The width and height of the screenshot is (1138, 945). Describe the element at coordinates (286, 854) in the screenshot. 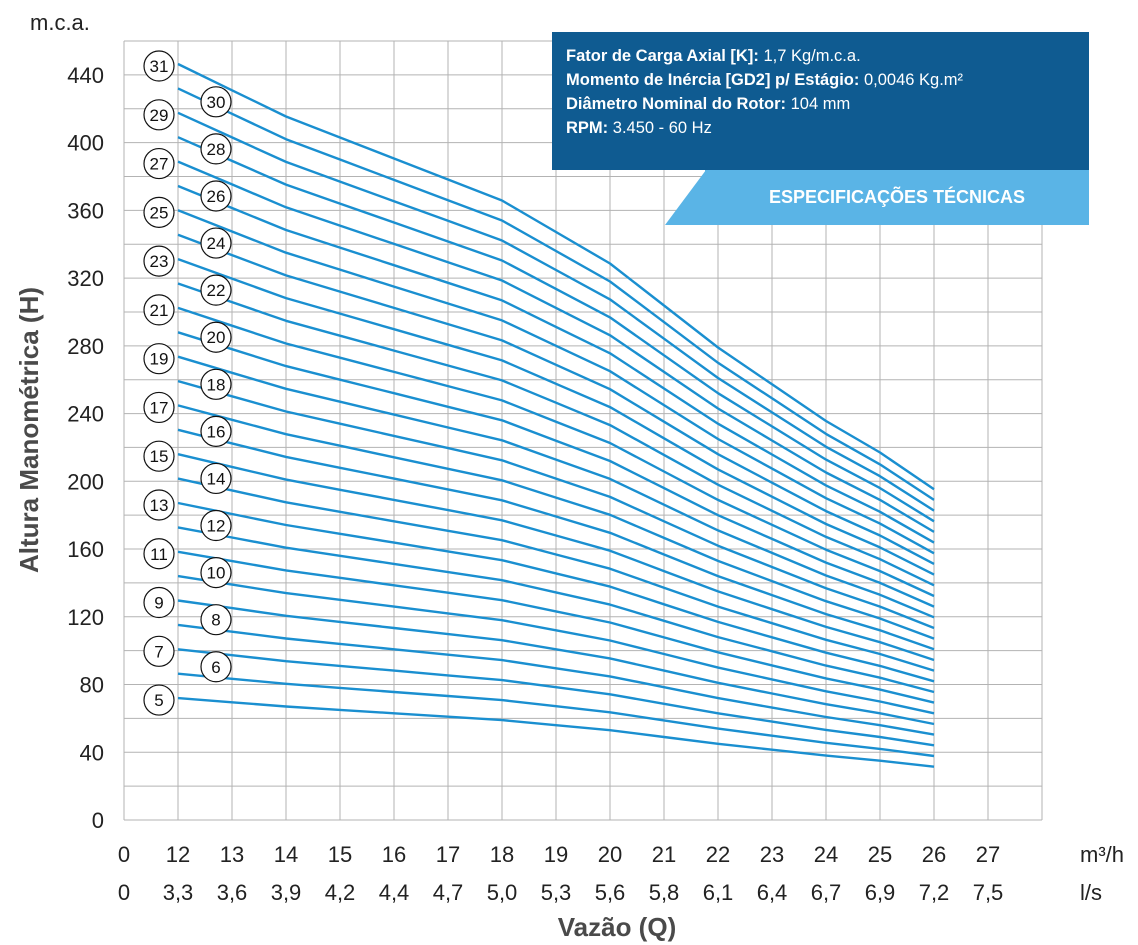

I see `x-tick-m3h: 14` at that location.